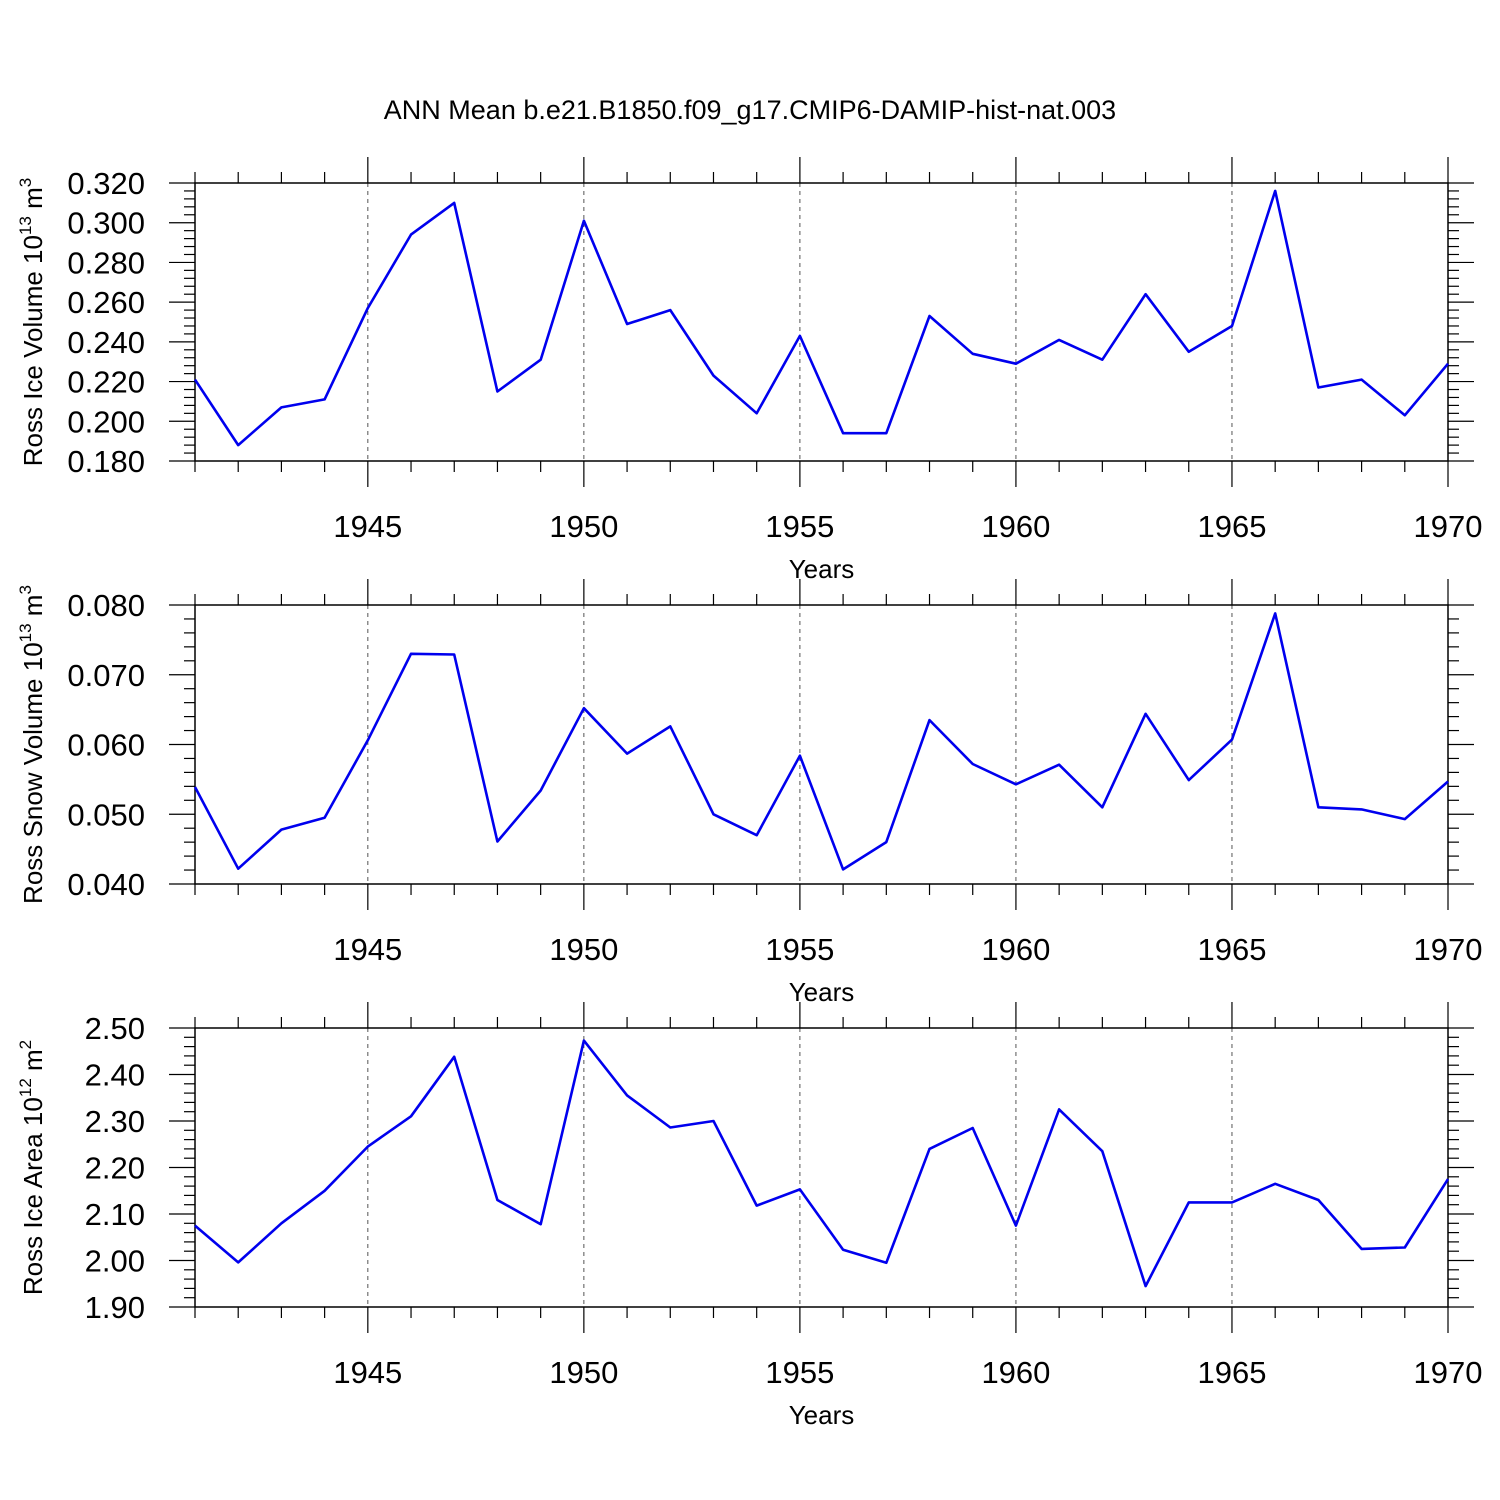 Image resolution: width=1500 pixels, height=1500 pixels. I want to click on y-tick-label: 2.20, so click(115, 1168).